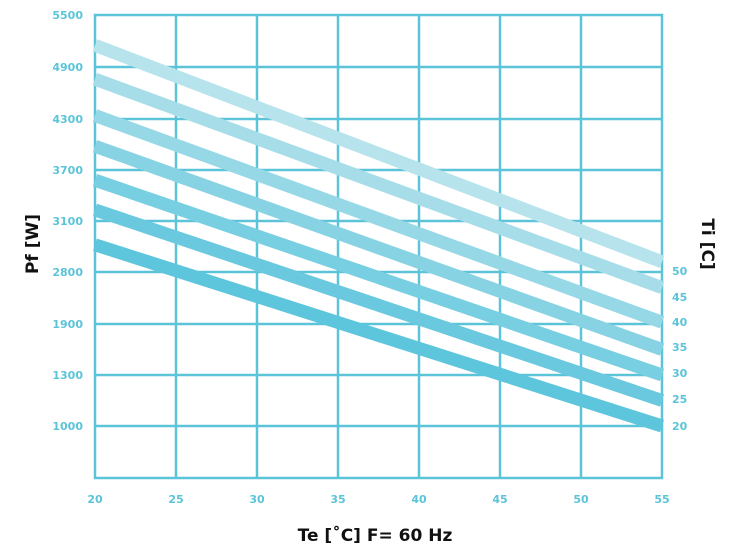 This screenshot has width=734, height=552. What do you see at coordinates (661, 499) in the screenshot?
I see `x-tick-label: 55` at bounding box center [661, 499].